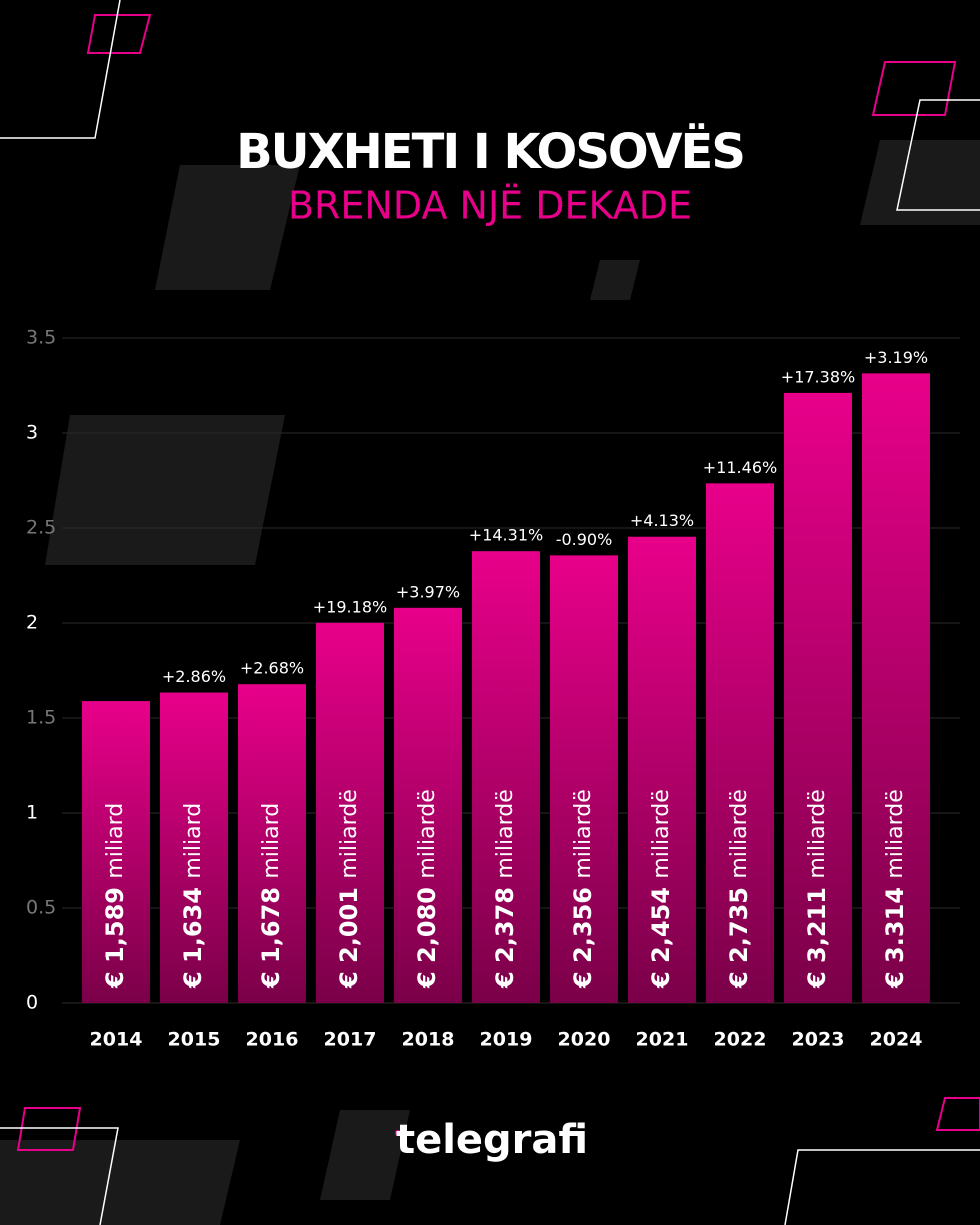 This screenshot has width=980, height=1225. What do you see at coordinates (428, 1040) in the screenshot?
I see `x-tick-label: 2018` at bounding box center [428, 1040].